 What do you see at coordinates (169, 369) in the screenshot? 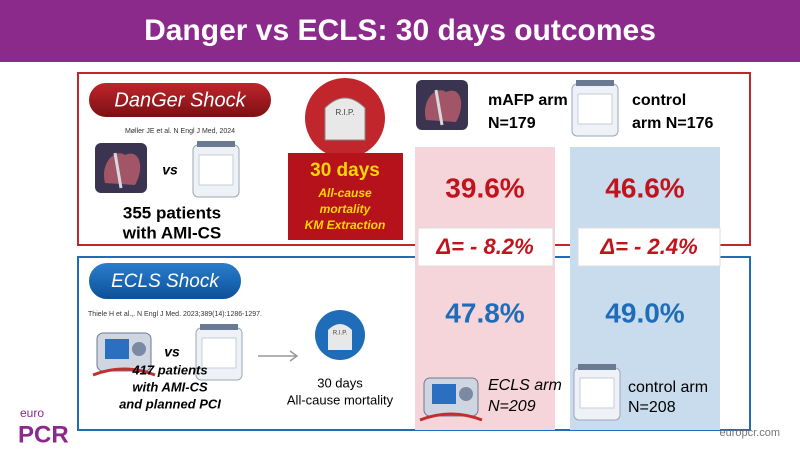
I see `patients: 417 patients` at bounding box center [169, 369].